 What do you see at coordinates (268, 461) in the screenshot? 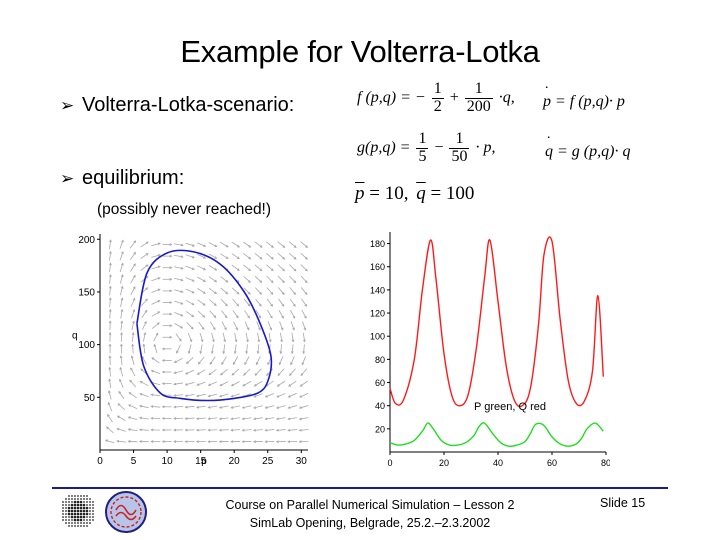
I see `x-tick-label: 25` at bounding box center [268, 461].